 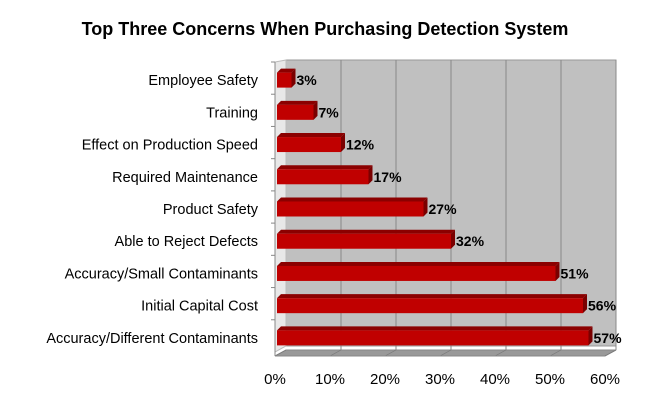 What do you see at coordinates (443, 209) in the screenshot?
I see `data-label: 27%` at bounding box center [443, 209].